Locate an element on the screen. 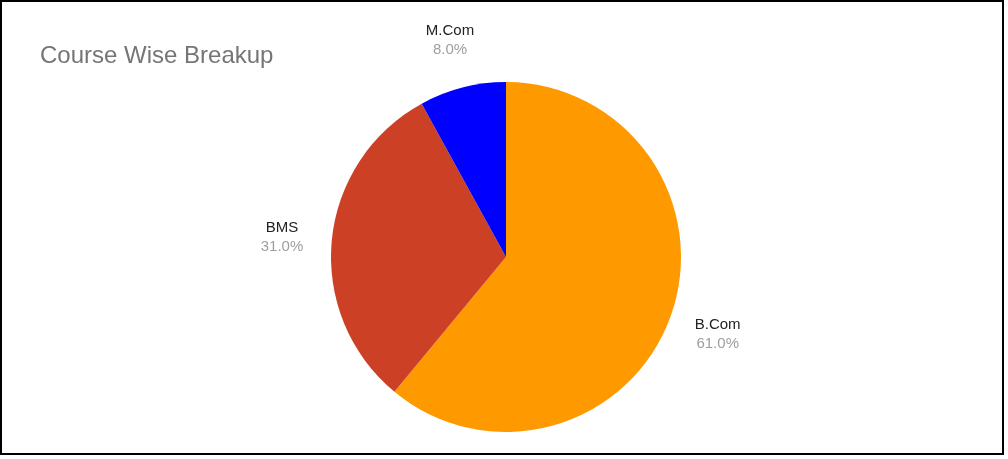  slice-label: M.Com is located at coordinates (450, 30).